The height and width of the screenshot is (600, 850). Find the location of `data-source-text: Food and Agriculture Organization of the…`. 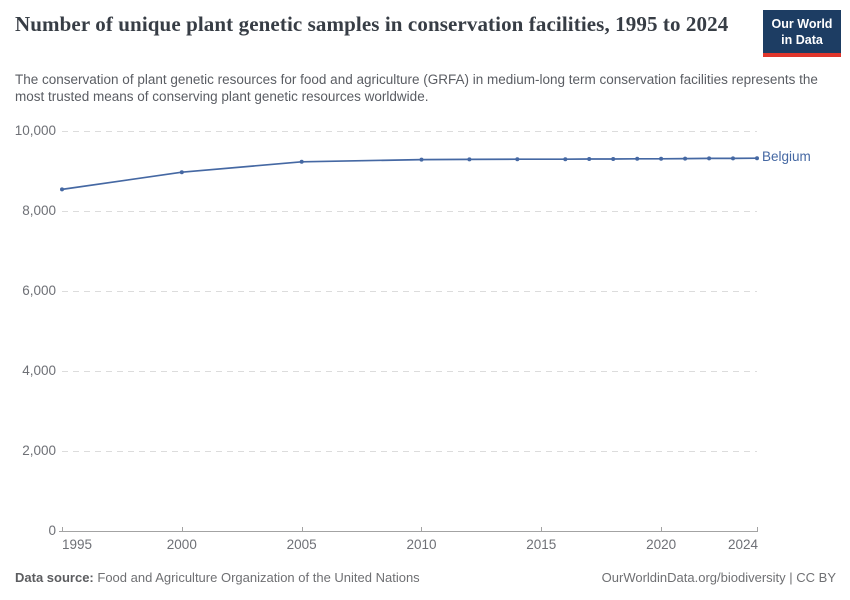

data-source-text: Food and Agriculture Organization of the… is located at coordinates (258, 577).